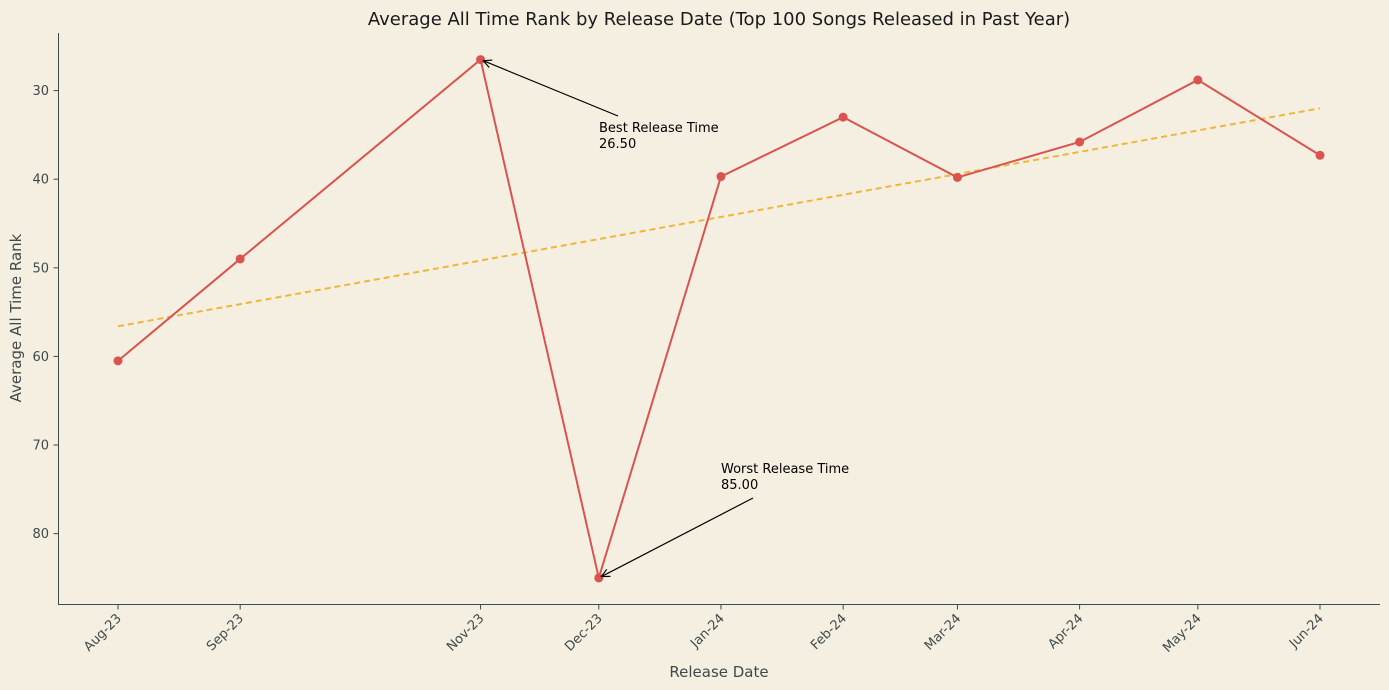 Image resolution: width=1389 pixels, height=690 pixels. What do you see at coordinates (40, 446) in the screenshot?
I see `y-tick-label: 70` at bounding box center [40, 446].